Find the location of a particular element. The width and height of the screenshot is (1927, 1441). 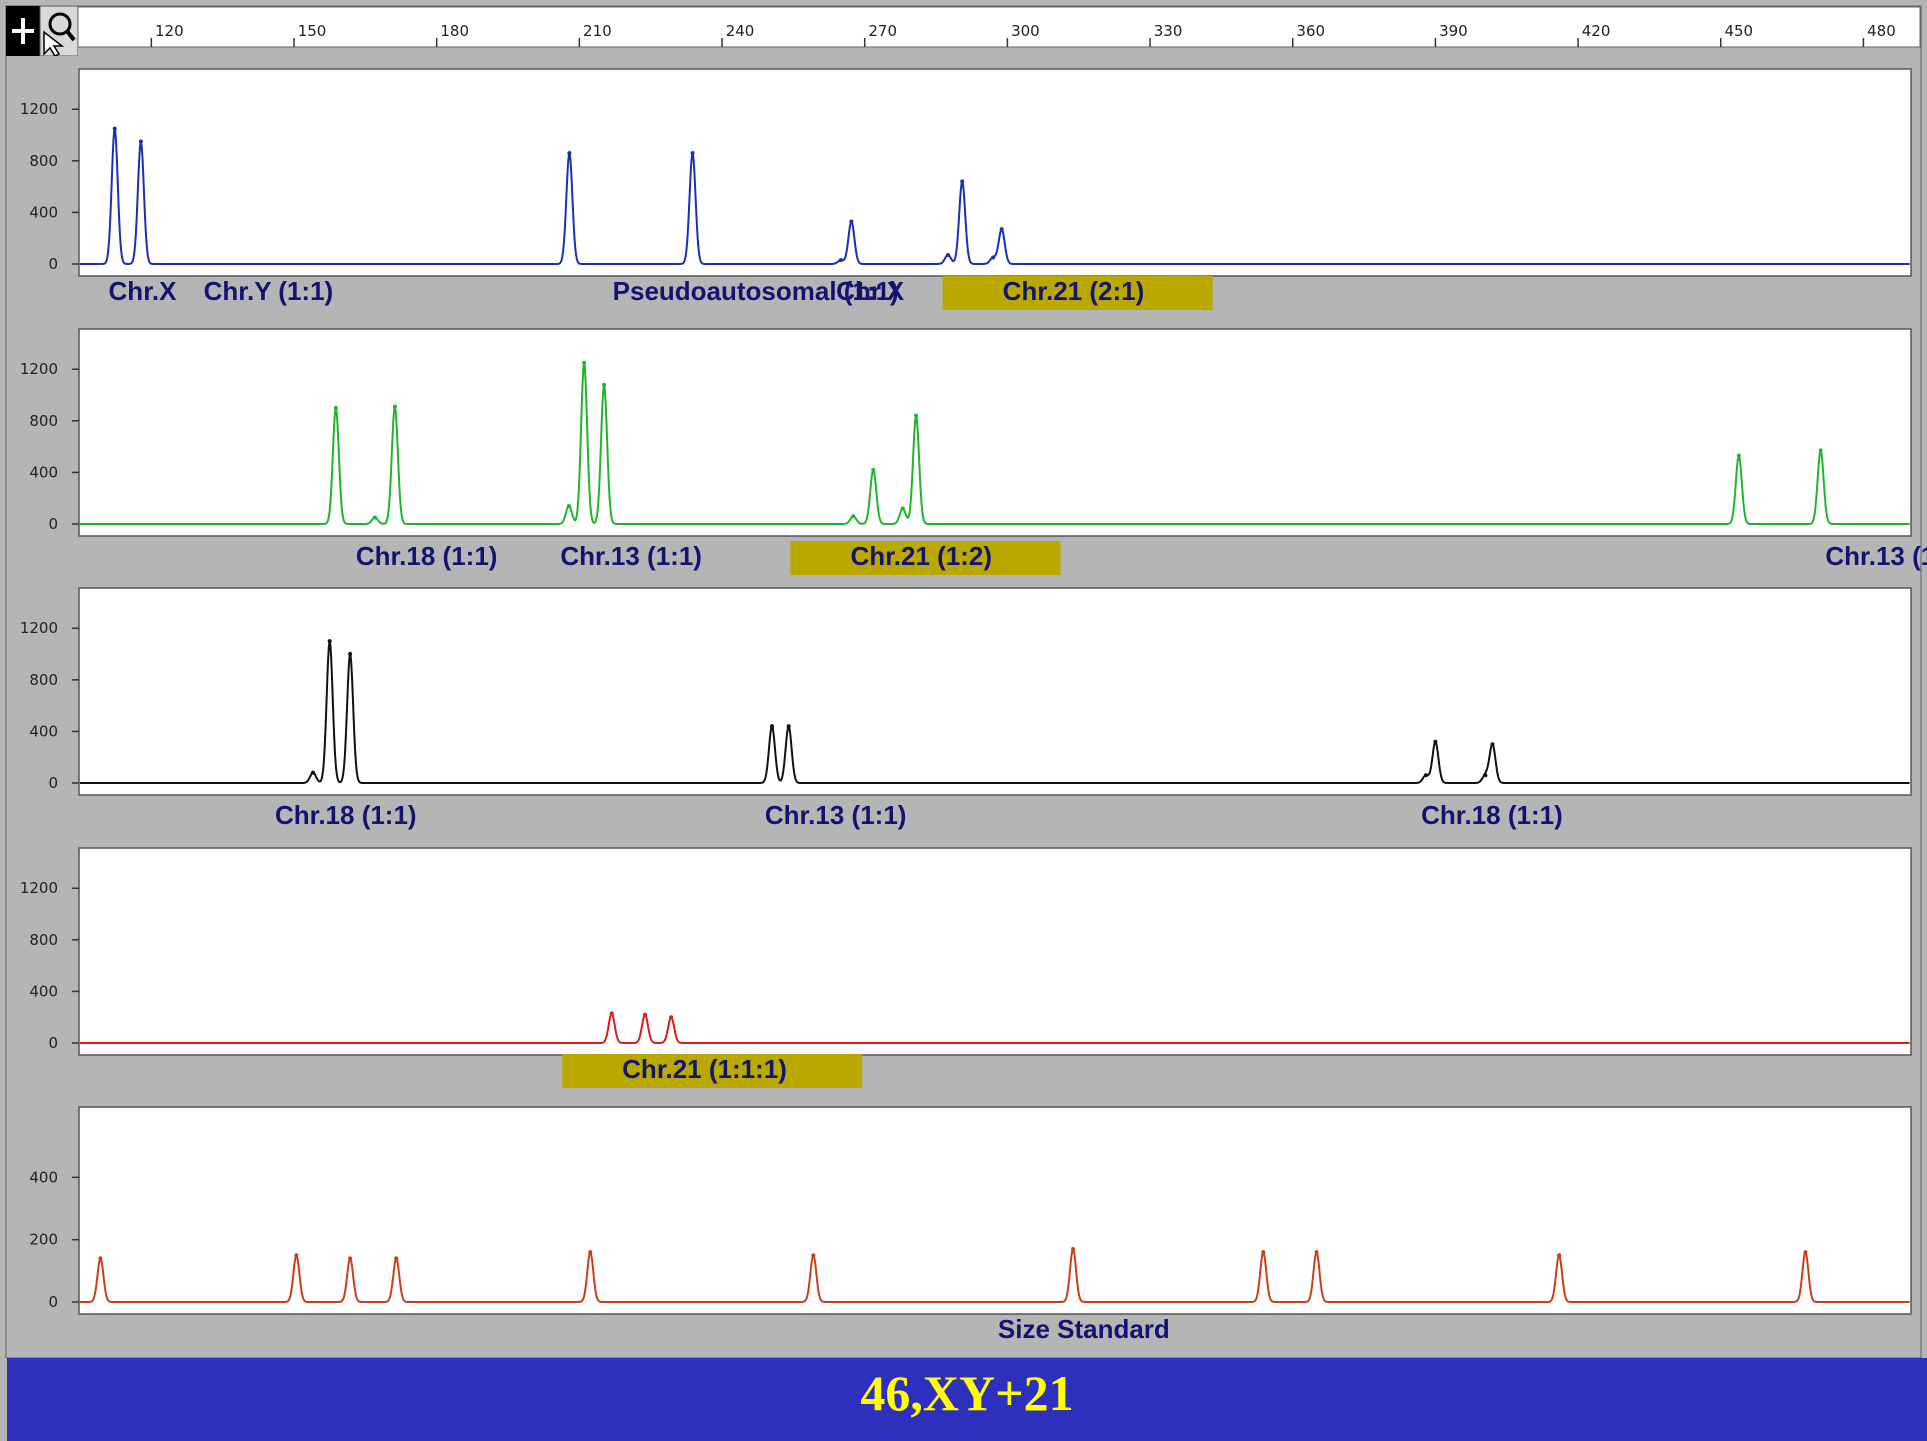

panel-label: Chr.21 (2:1) is located at coordinates (1074, 291).